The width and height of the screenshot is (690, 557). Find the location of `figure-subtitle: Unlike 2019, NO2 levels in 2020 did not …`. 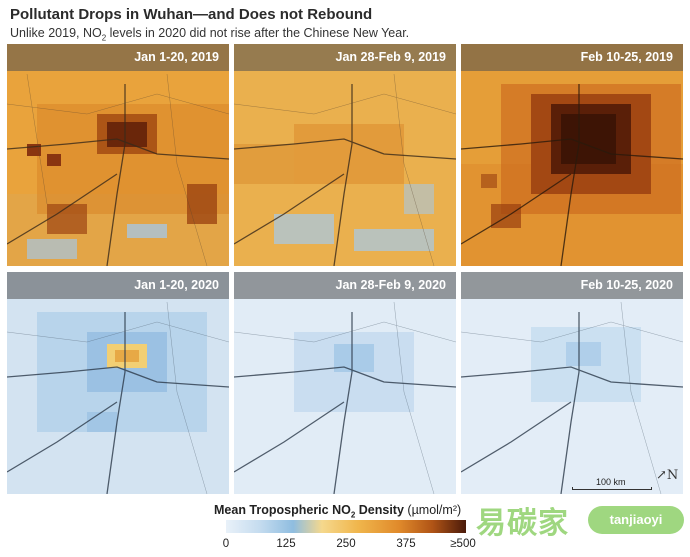

figure-subtitle: Unlike 2019, NO2 levels in 2020 did not … is located at coordinates (210, 34).